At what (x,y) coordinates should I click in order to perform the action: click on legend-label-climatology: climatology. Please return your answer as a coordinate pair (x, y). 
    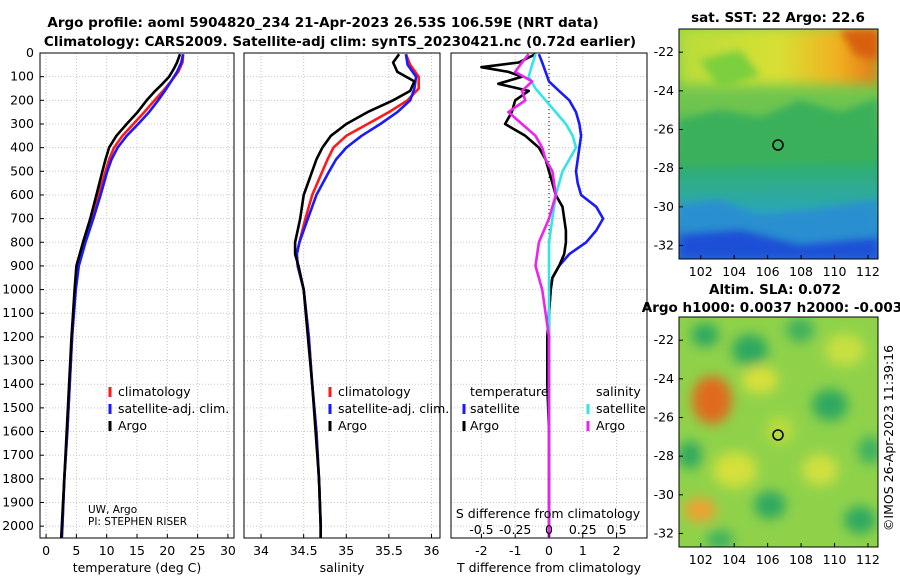
    Looking at the image, I should click on (374, 391).